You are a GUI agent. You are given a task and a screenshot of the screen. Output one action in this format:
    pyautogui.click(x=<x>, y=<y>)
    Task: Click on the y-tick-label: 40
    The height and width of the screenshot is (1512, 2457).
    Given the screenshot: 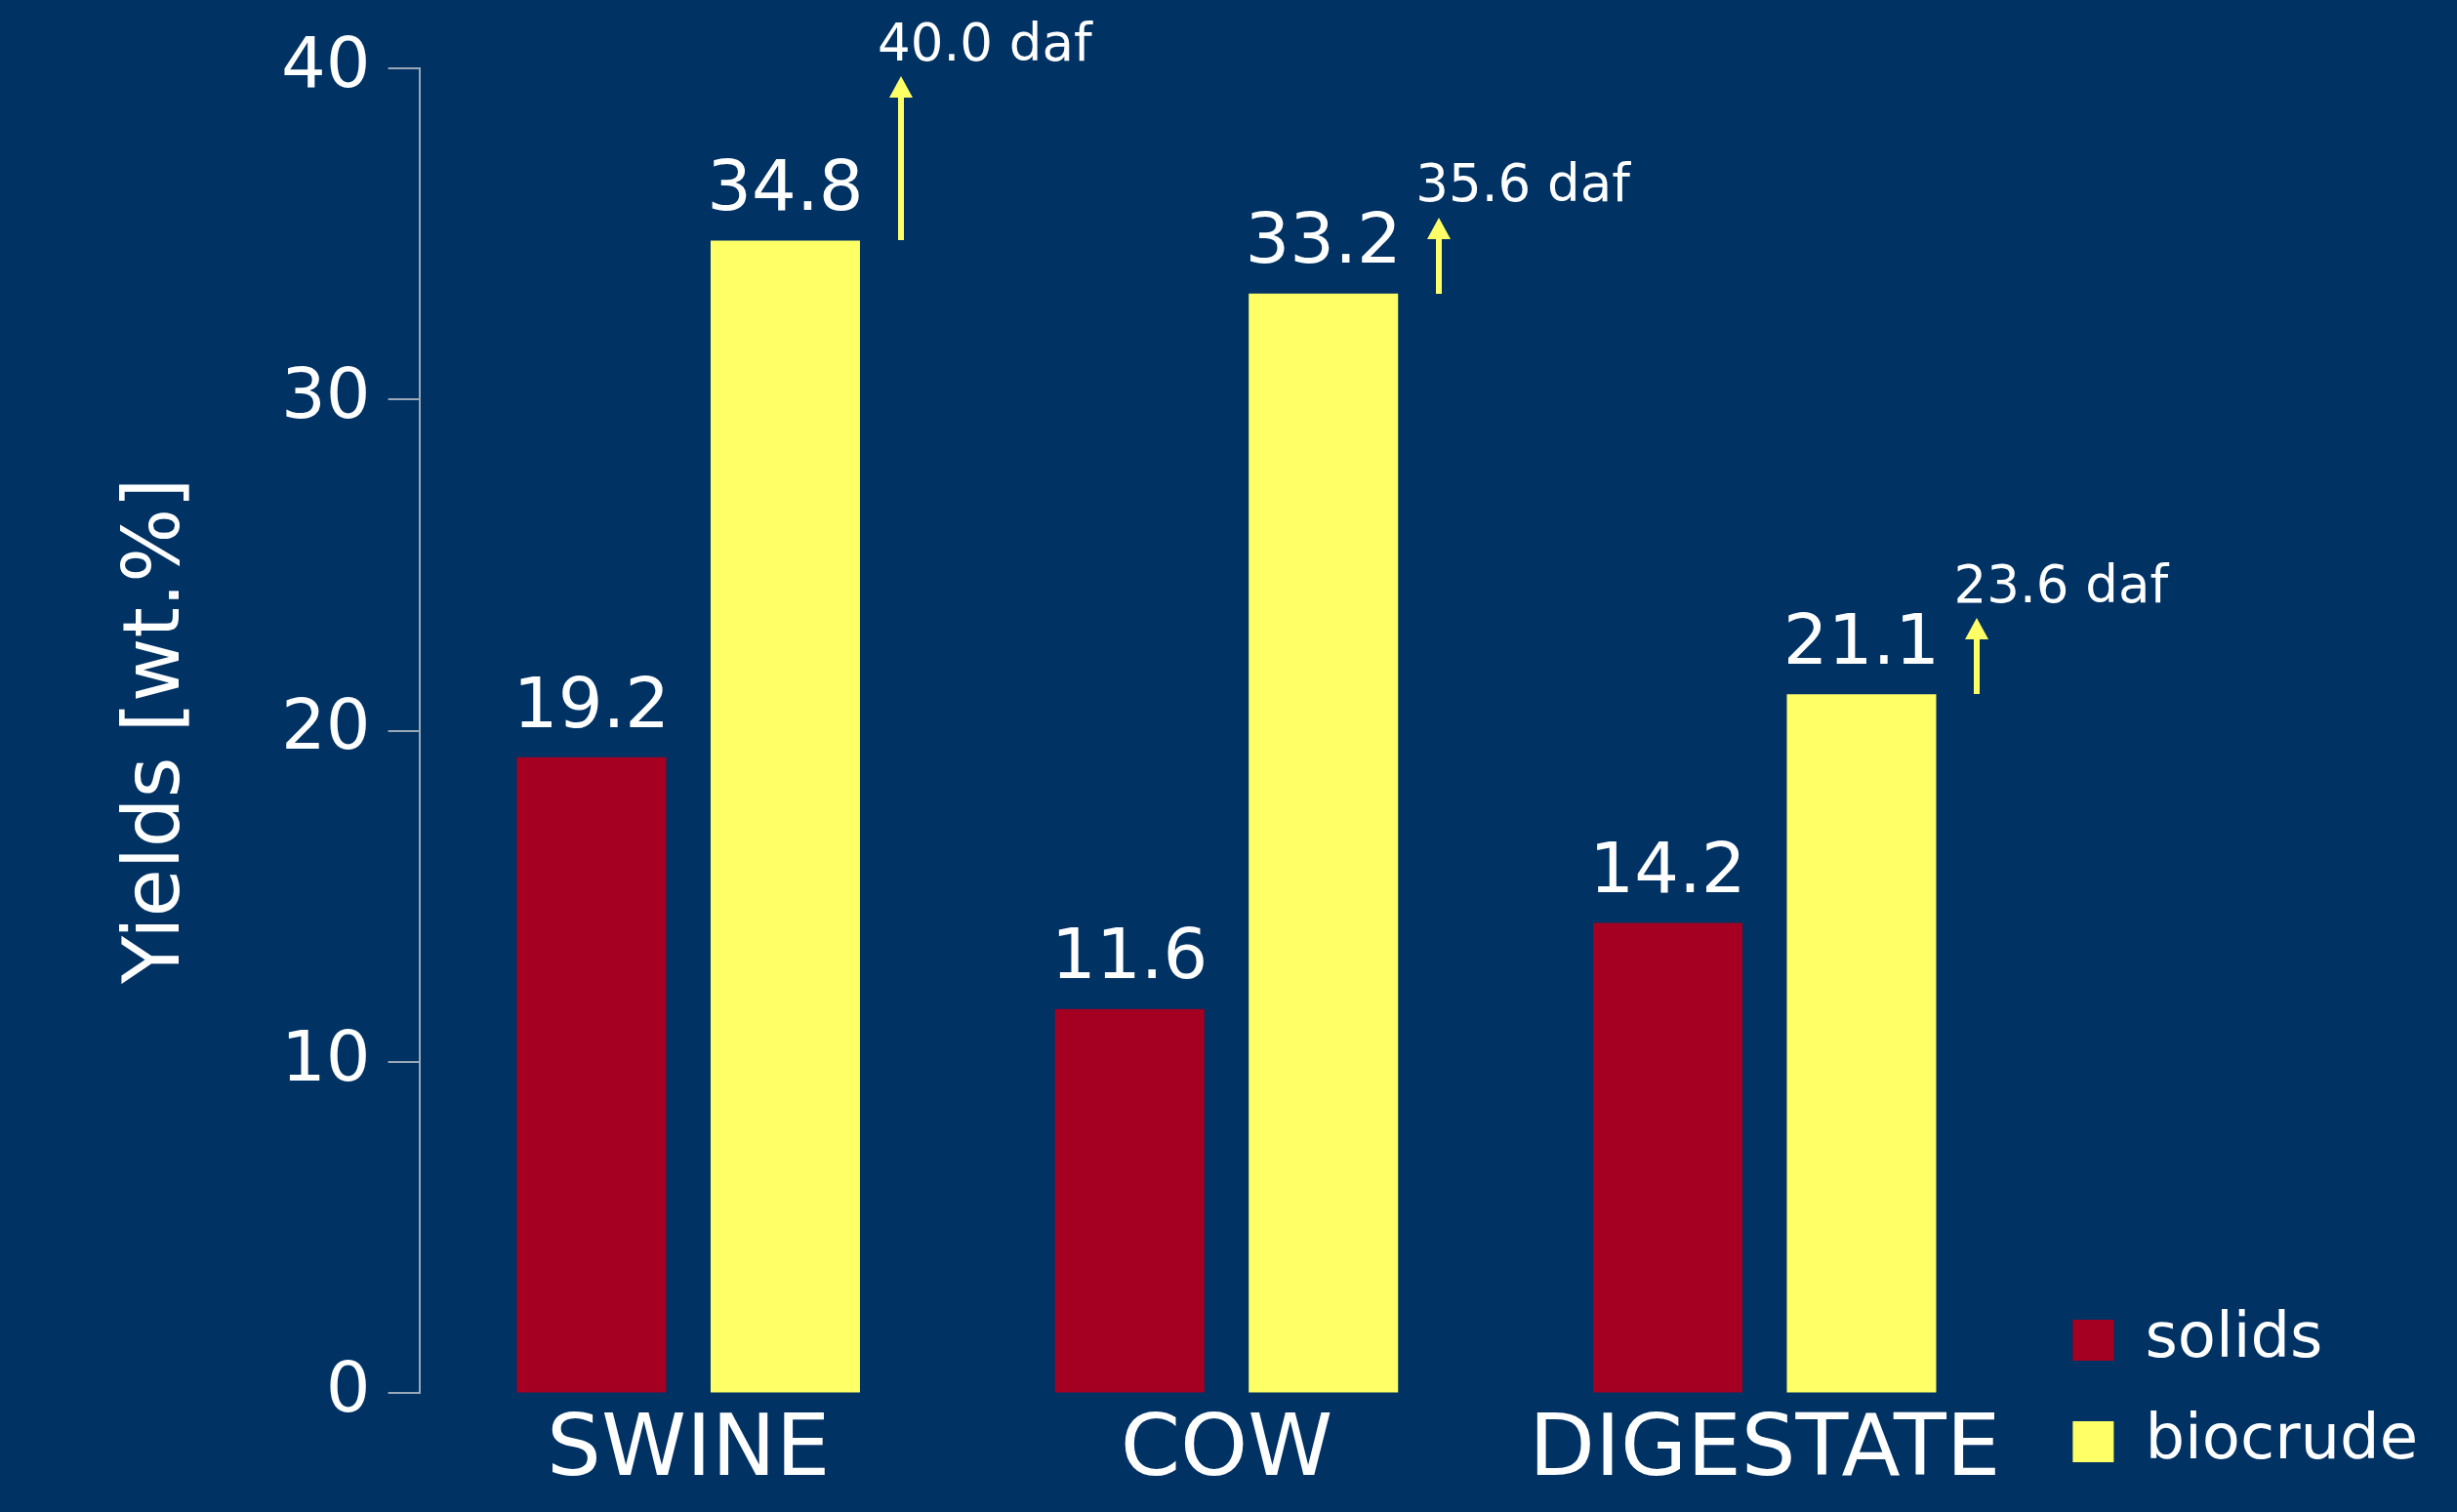 What is the action you would take?
    pyautogui.click(x=325, y=62)
    